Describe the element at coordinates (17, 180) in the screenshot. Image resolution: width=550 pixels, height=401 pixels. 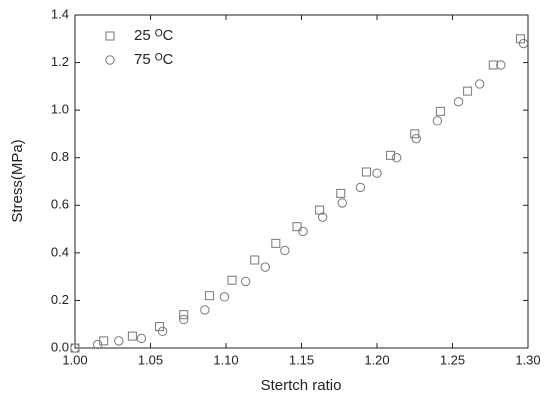
I see `y-axis-title: Stress(MPa)` at that location.